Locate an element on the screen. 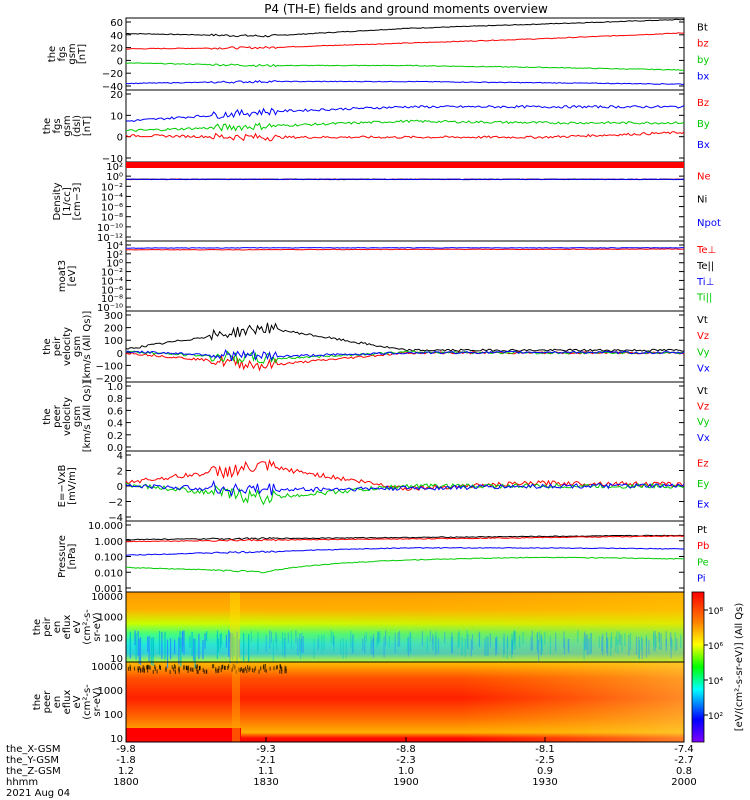 The height and width of the screenshot is (800, 750). ylabel-peer-velocity: [km/s (All Qs)] is located at coordinates (87, 417).